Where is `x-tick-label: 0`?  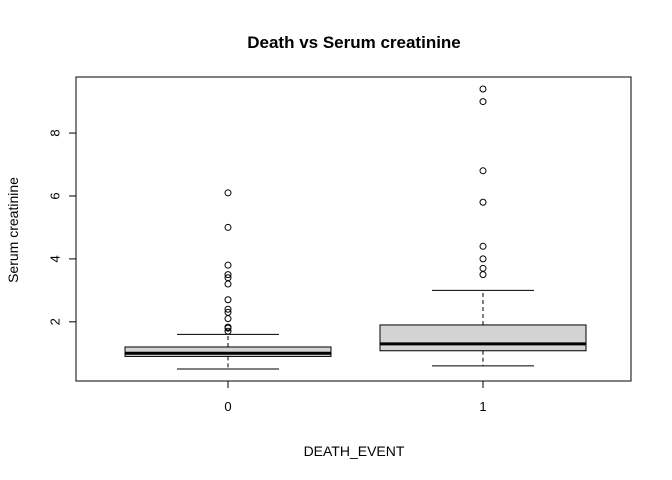 x-tick-label: 0 is located at coordinates (227, 406).